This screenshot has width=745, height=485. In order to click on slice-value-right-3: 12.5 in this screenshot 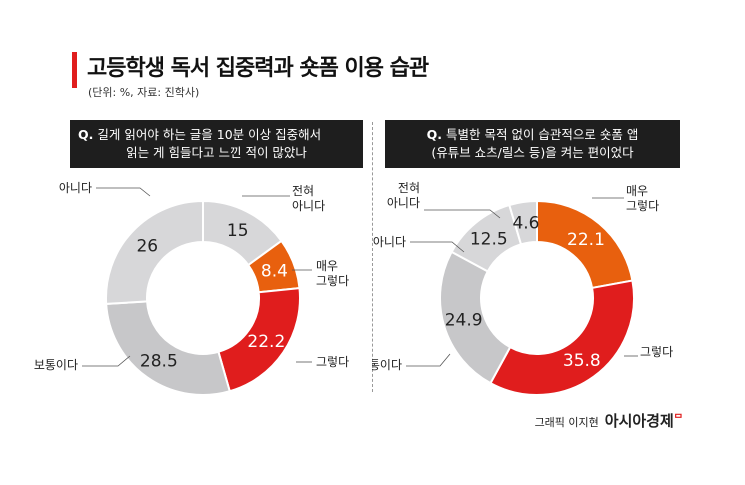, I will do `click(489, 240)`.